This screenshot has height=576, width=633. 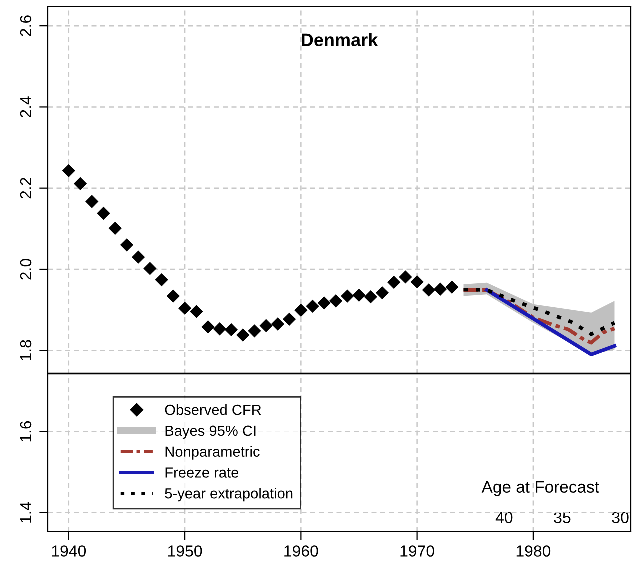 What do you see at coordinates (211, 433) in the screenshot?
I see `legend-label: Bayes 95% CI` at bounding box center [211, 433].